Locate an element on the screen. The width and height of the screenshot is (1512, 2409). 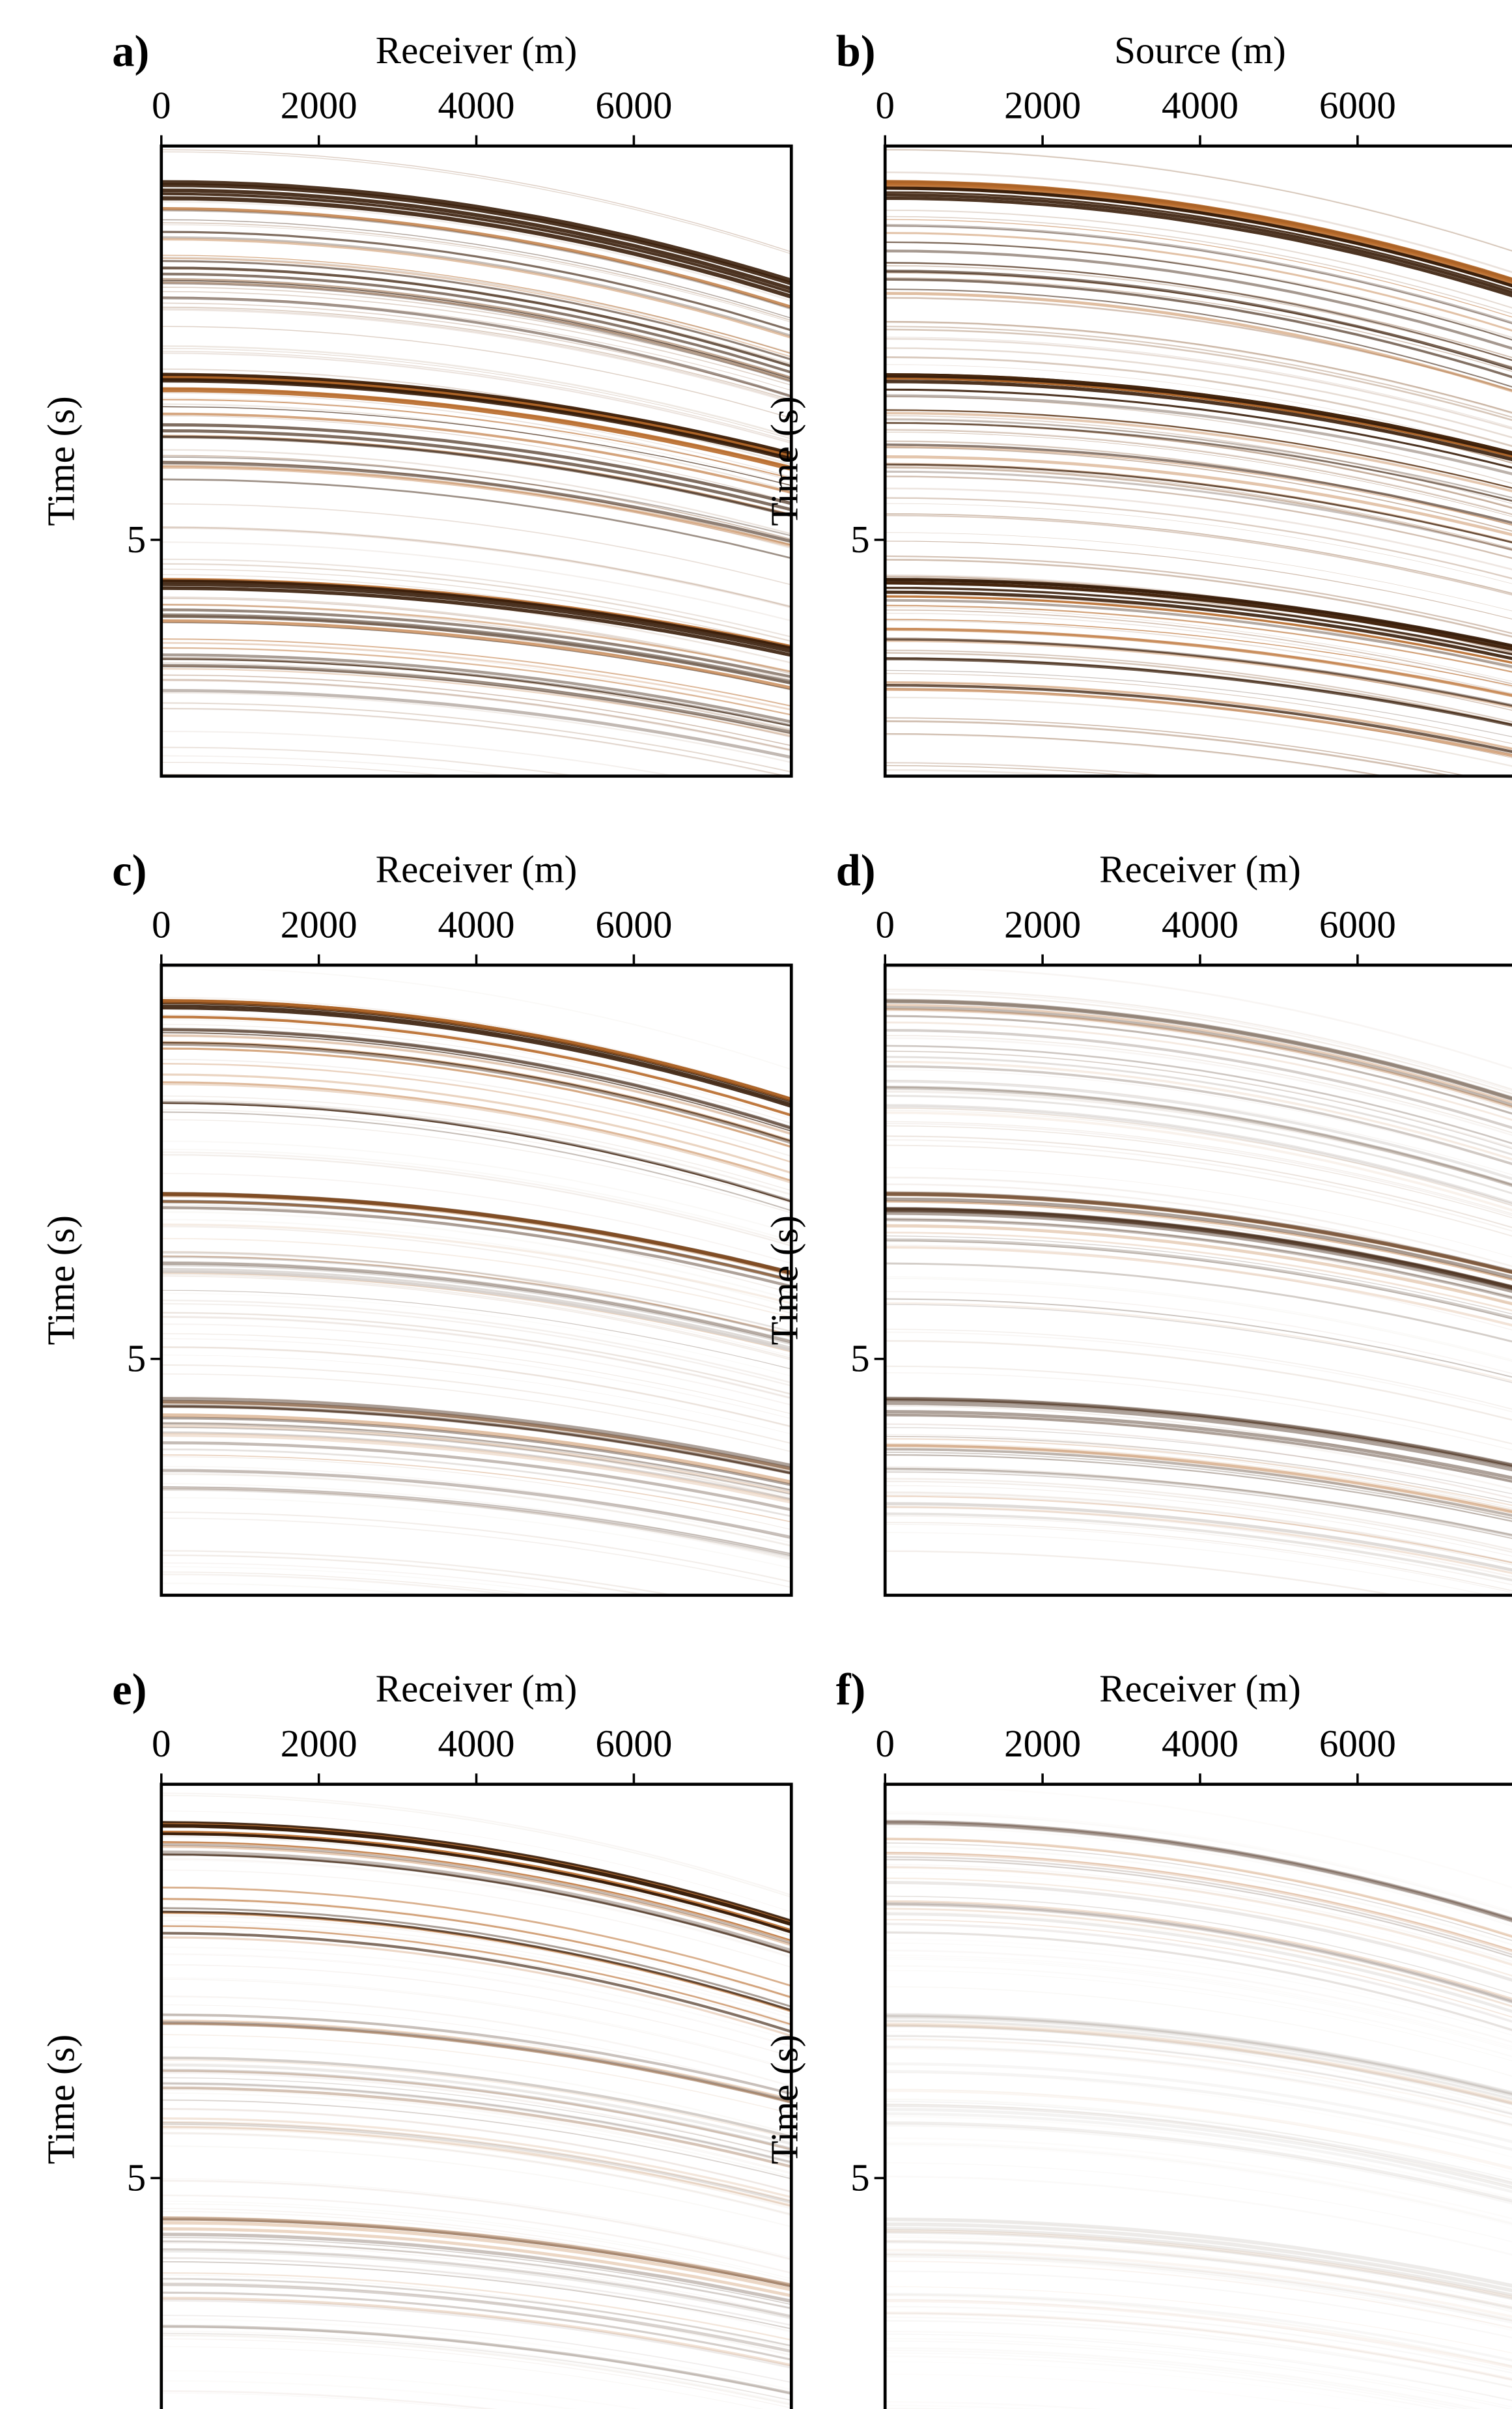
x-tick-label: 0 is located at coordinates (885, 1743).